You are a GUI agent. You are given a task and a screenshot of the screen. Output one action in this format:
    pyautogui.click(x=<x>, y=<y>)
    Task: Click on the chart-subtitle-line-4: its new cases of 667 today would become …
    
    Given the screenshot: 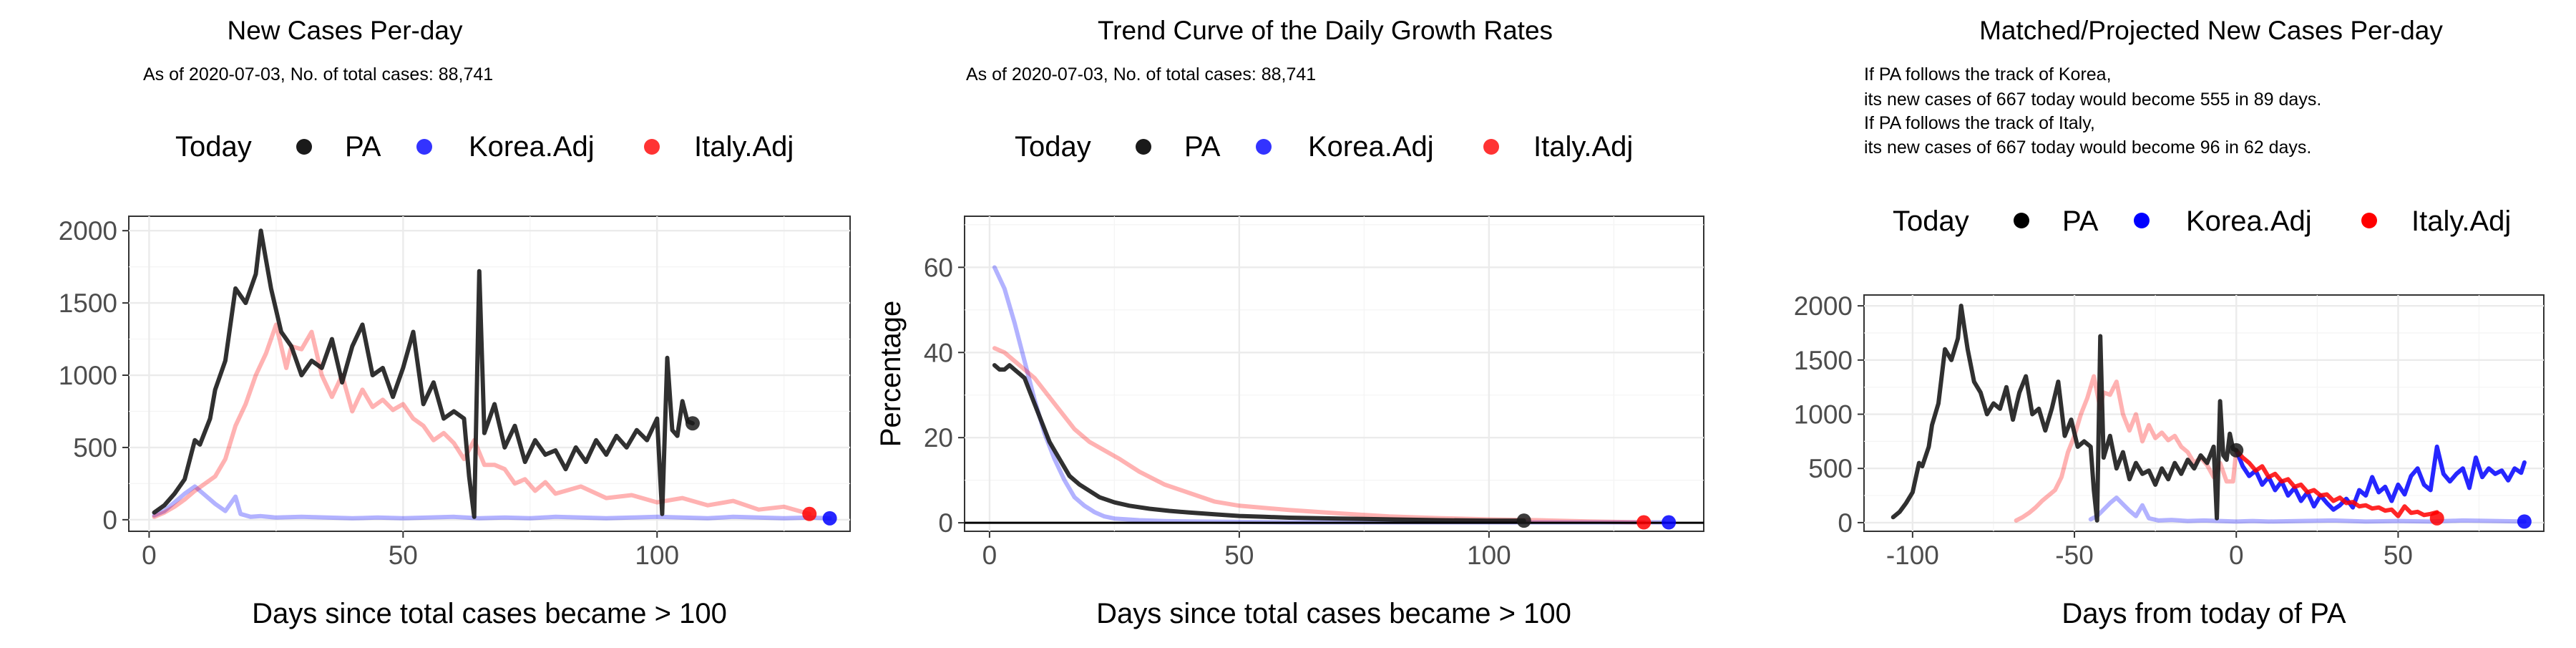 What is the action you would take?
    pyautogui.click(x=2087, y=148)
    